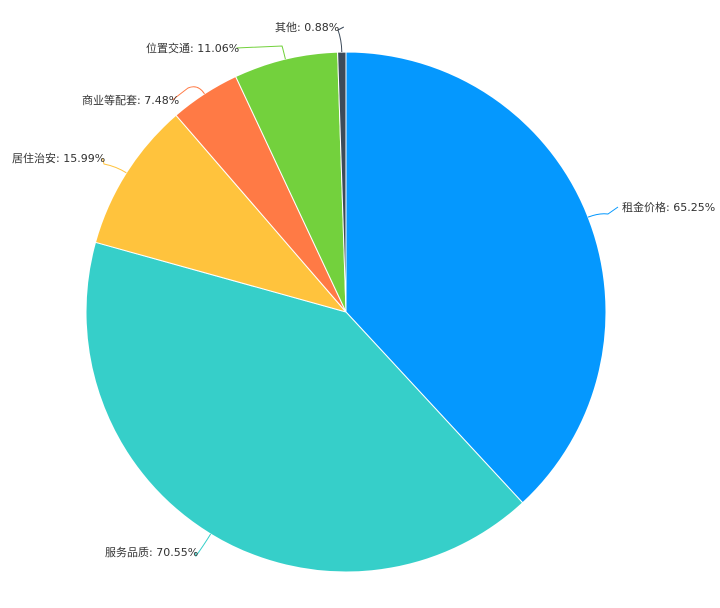  Describe the element at coordinates (151, 552) in the screenshot. I see `slice-label: 服务品质: 70.55%` at that location.